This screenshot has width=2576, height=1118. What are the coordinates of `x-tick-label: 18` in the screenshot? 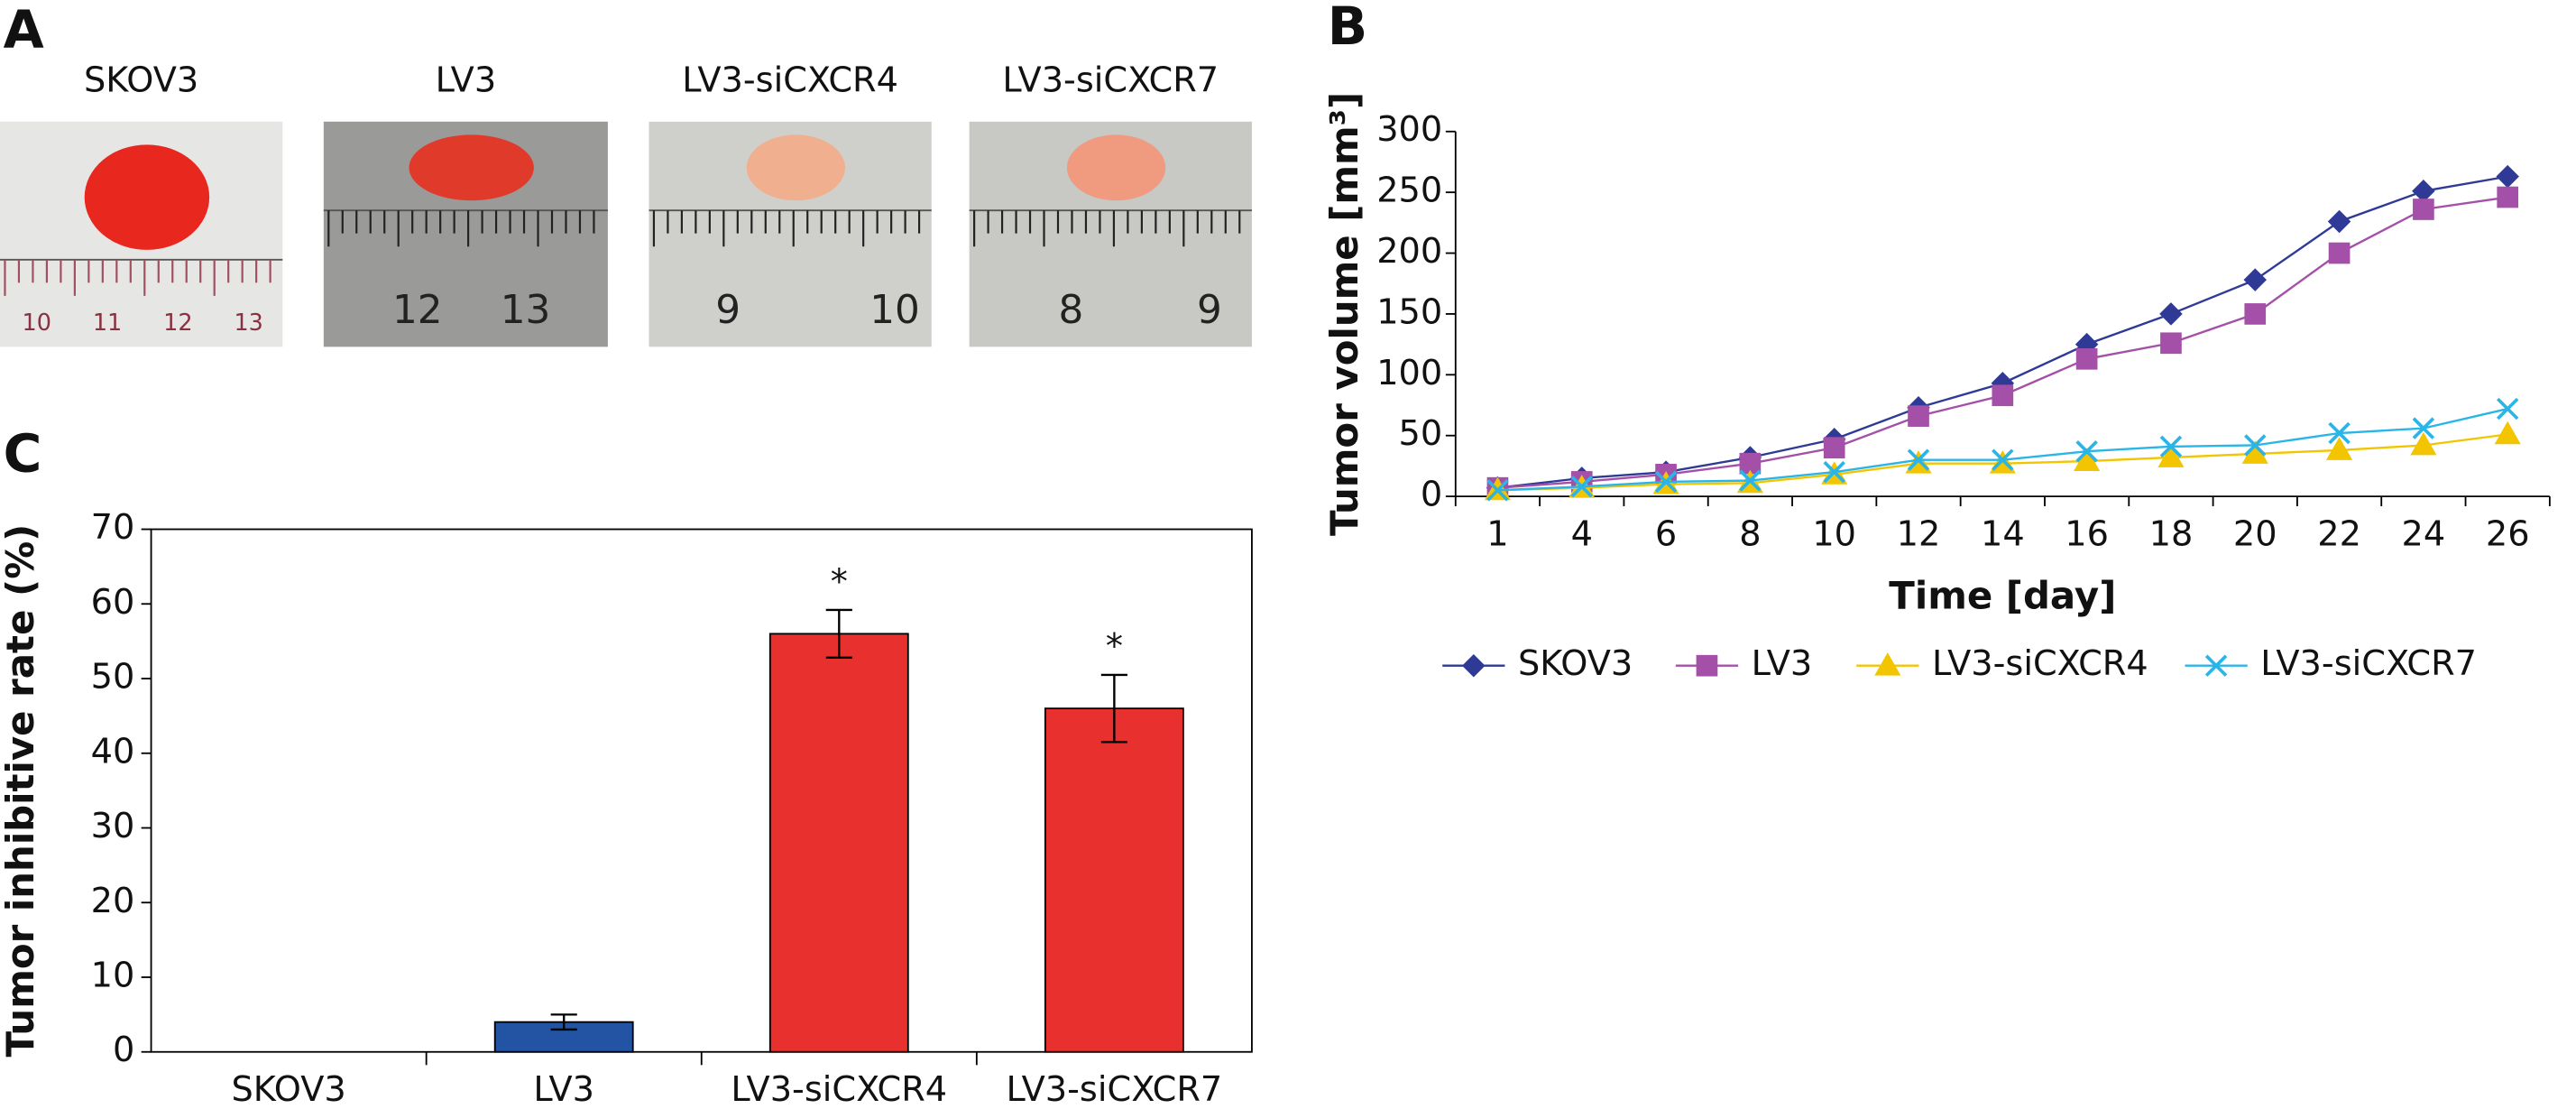 It's located at (2172, 533).